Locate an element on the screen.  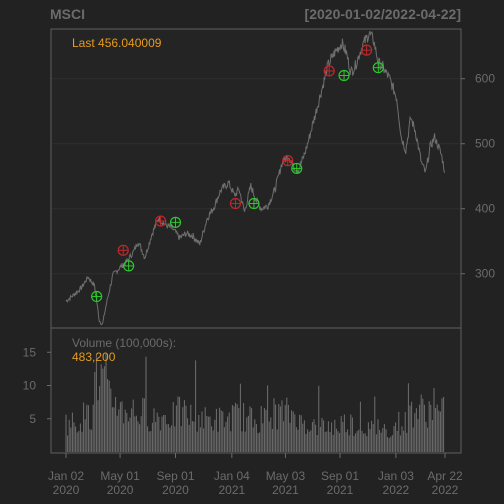
price-tick-label: 500 is located at coordinates (485, 144).